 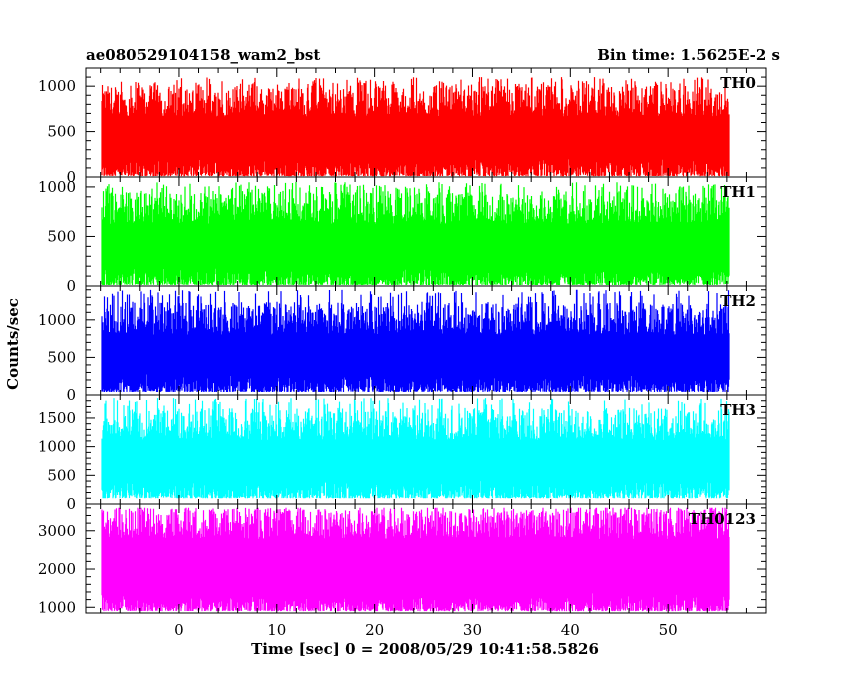 I want to click on panel-th0123: 1000 2000 3000 TH0123, so click(x=402, y=559).